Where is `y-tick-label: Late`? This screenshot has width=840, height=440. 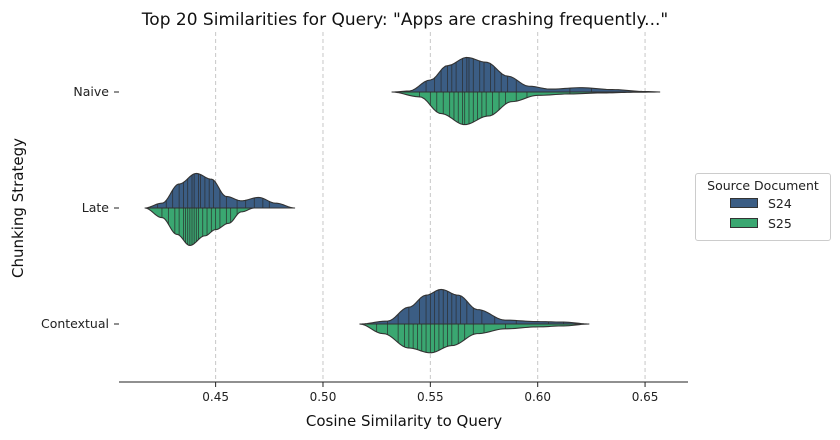 y-tick-label: Late is located at coordinates (96, 207).